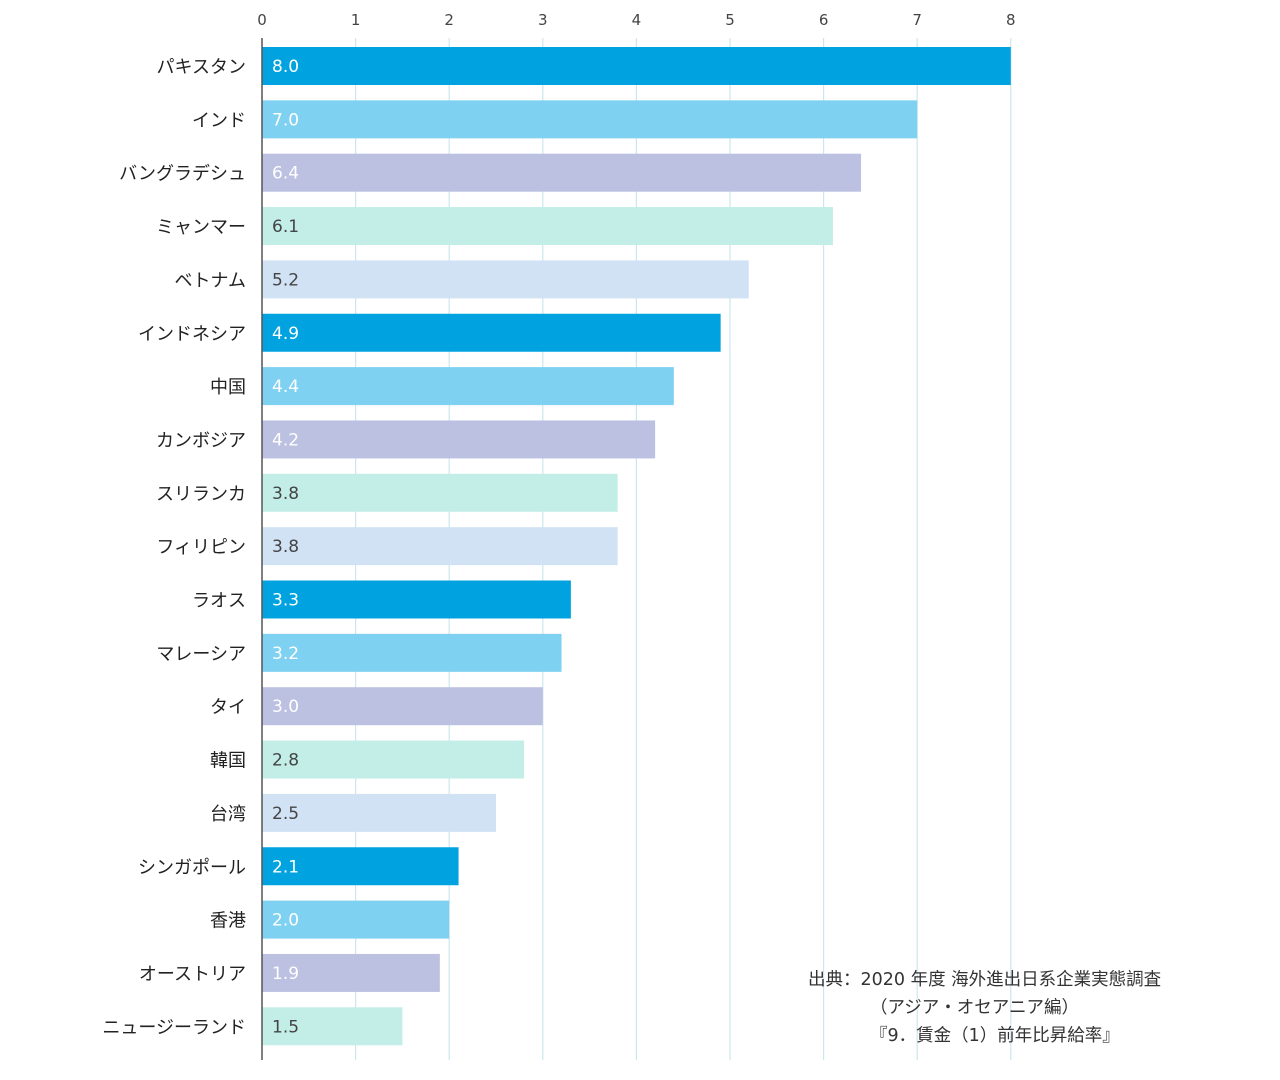 Image resolution: width=1280 pixels, height=1080 pixels. What do you see at coordinates (285, 814) in the screenshot?
I see `bar-value-label: 2.5` at bounding box center [285, 814].